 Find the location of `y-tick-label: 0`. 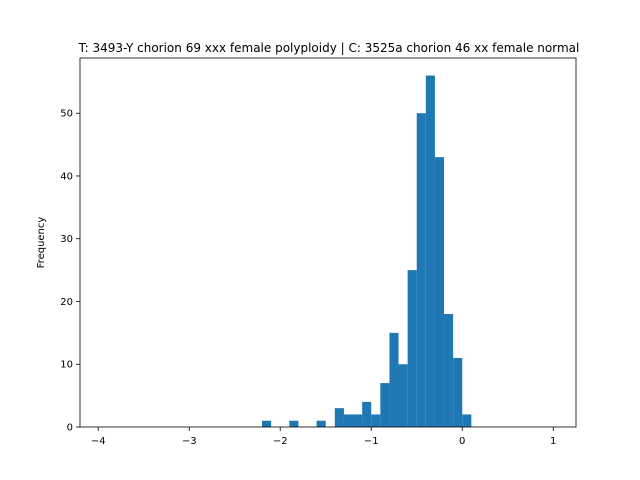

y-tick-label: 0 is located at coordinates (70, 428).